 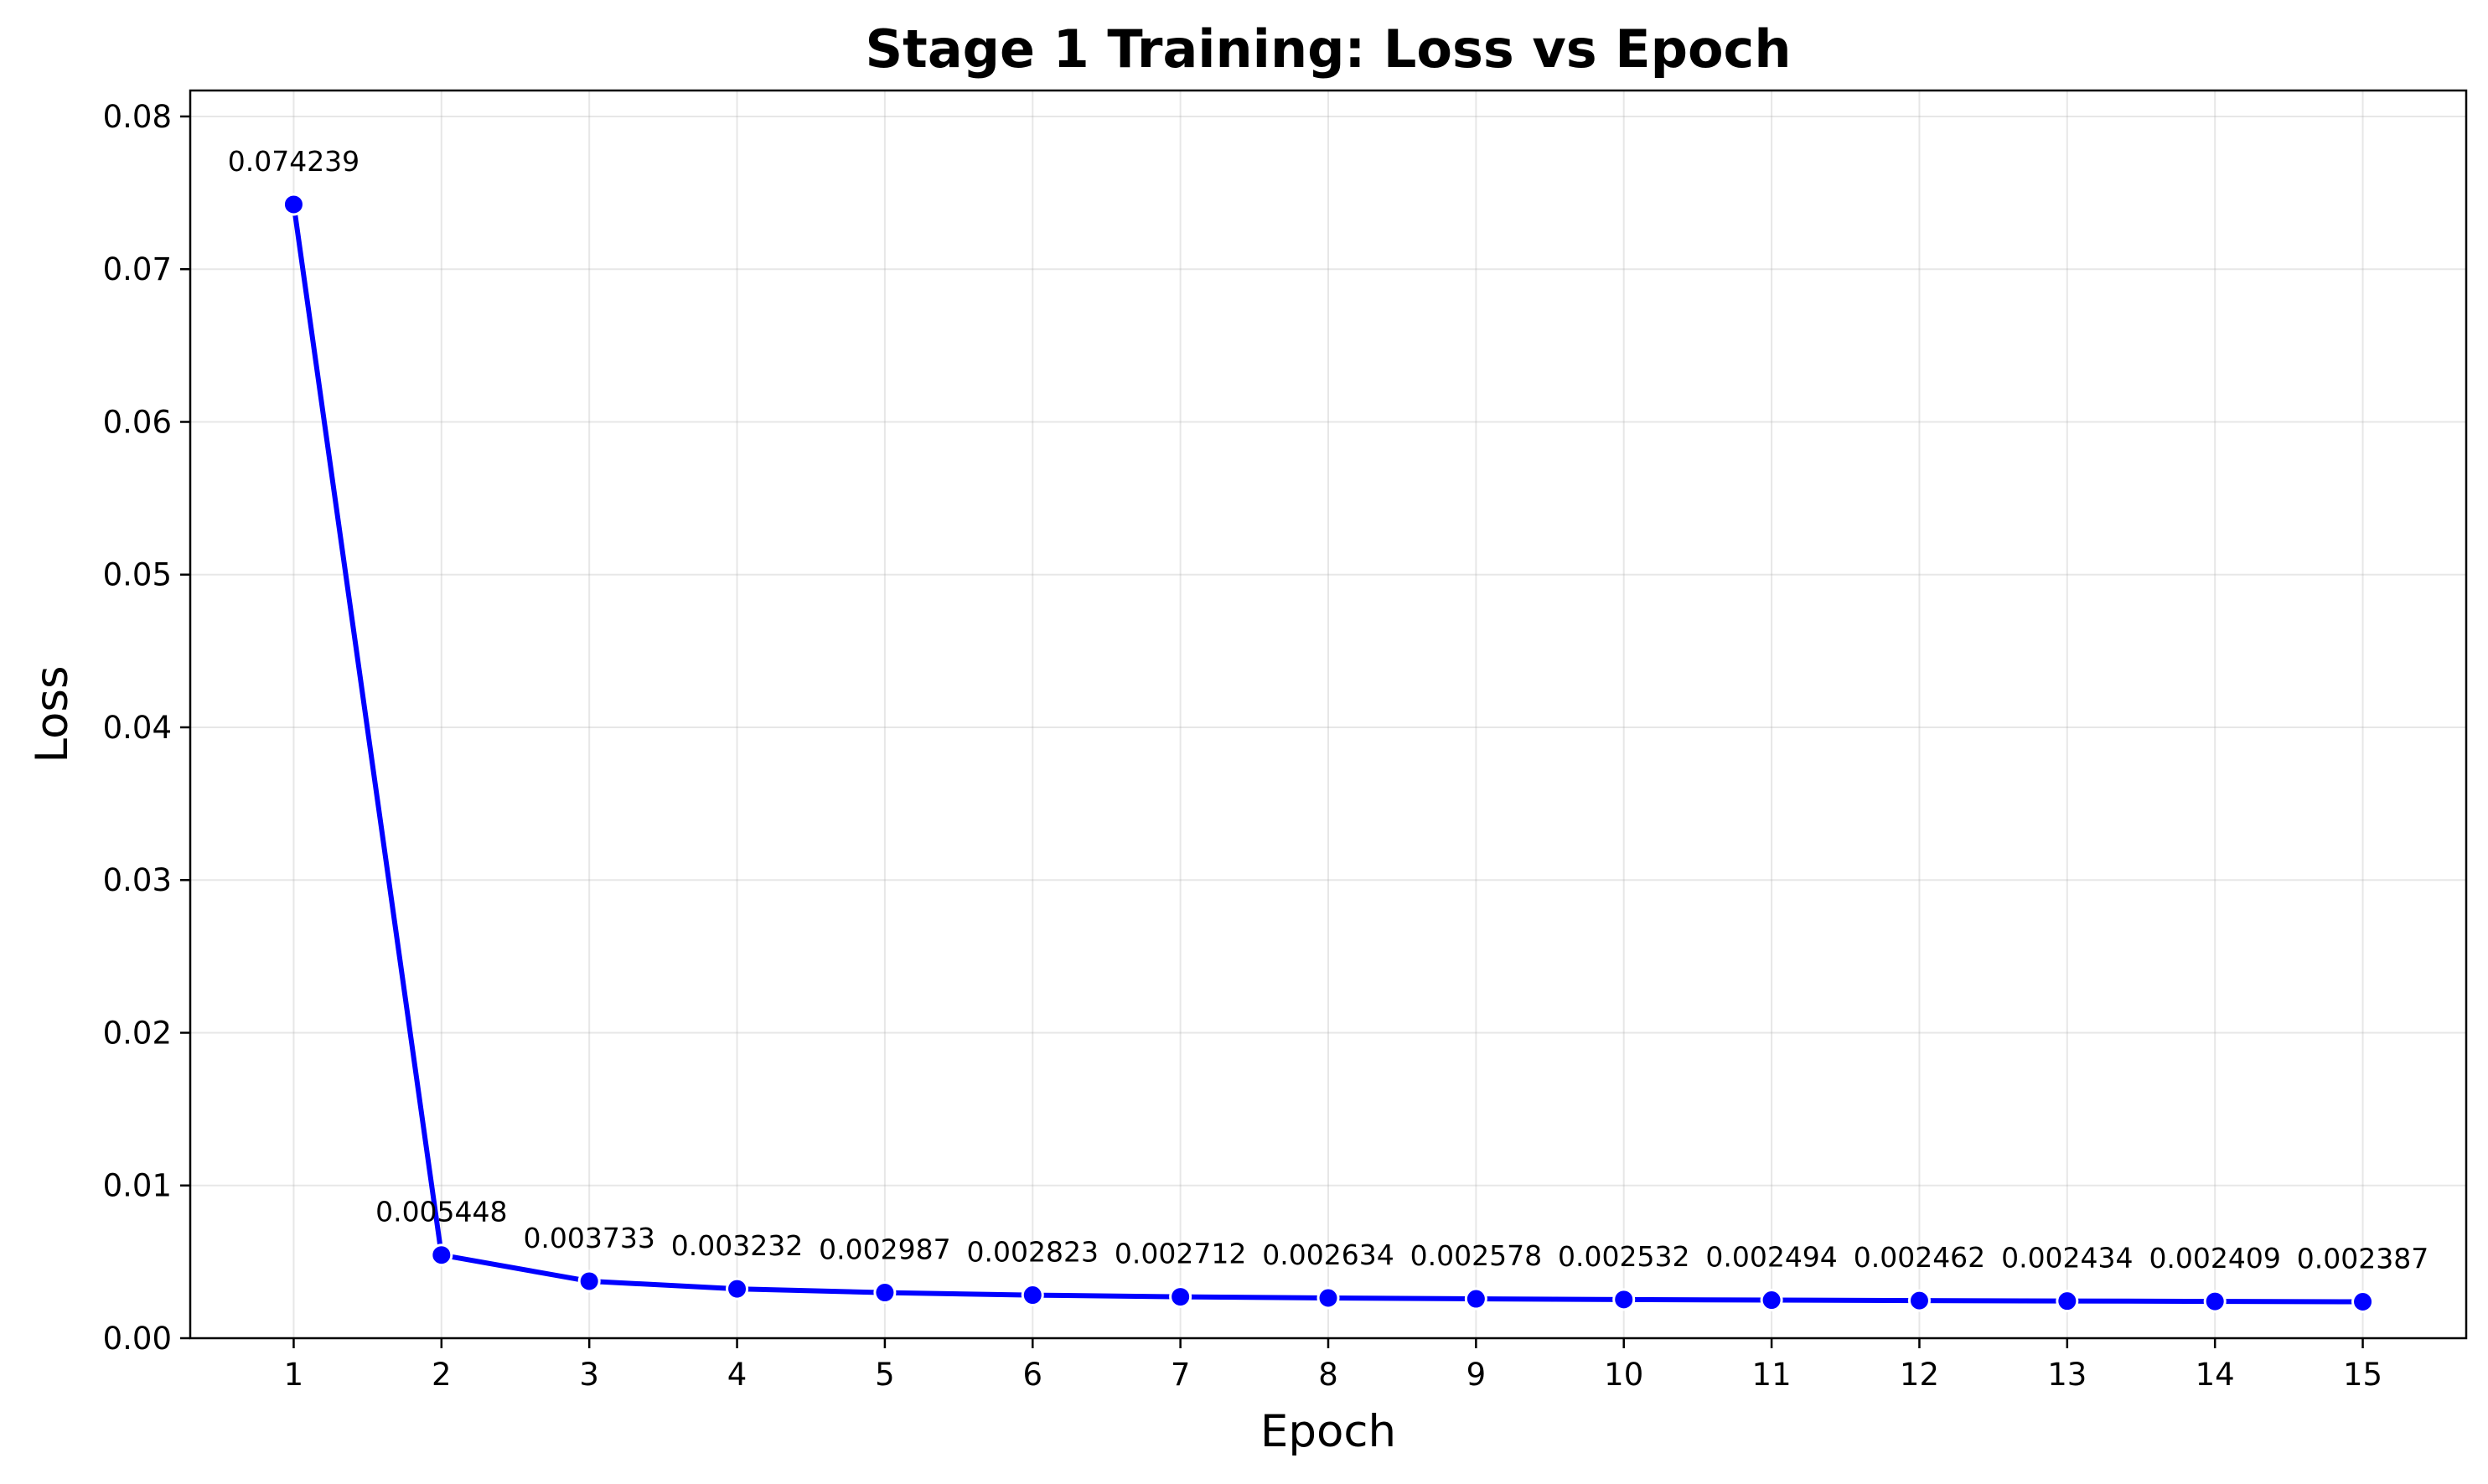 What do you see at coordinates (589, 1375) in the screenshot?
I see `x-tick-label: 3` at bounding box center [589, 1375].